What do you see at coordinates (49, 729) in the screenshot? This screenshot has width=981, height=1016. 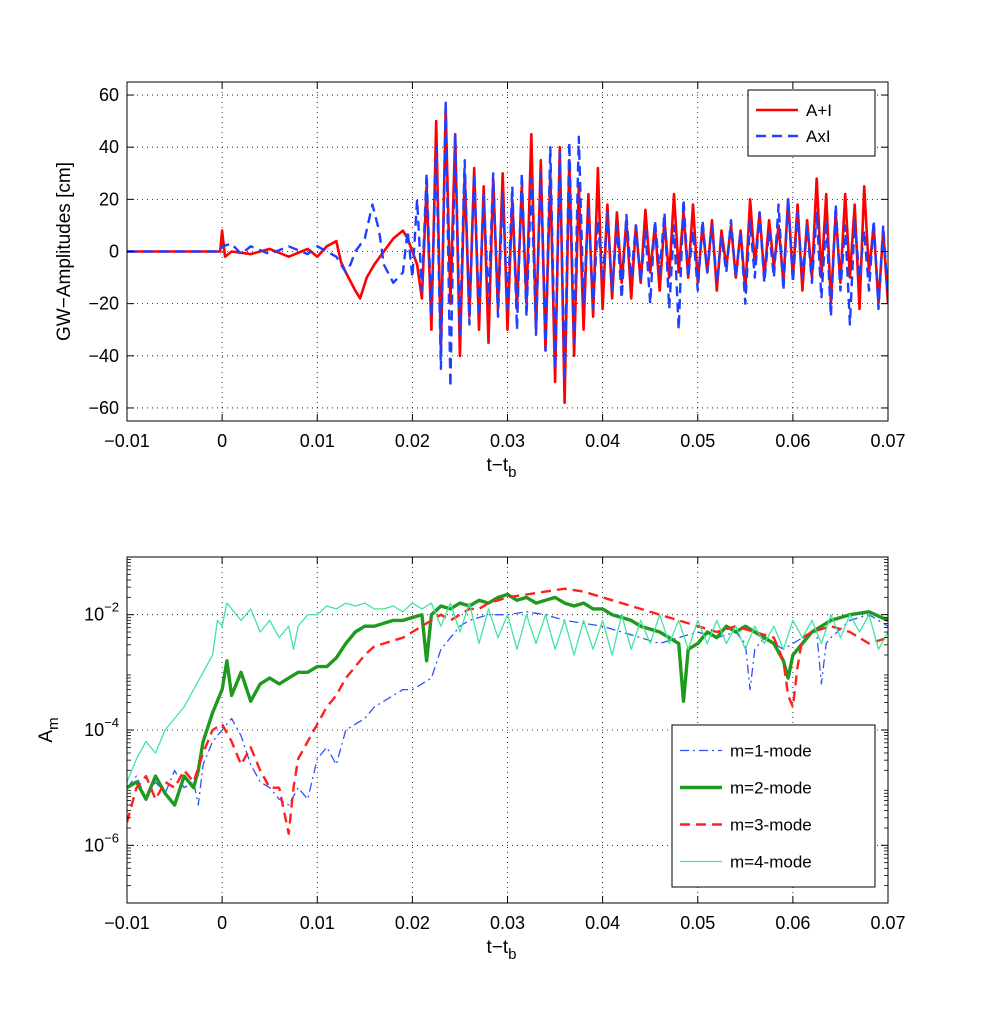 I see `bottom-y-axis-label: Am` at bounding box center [49, 729].